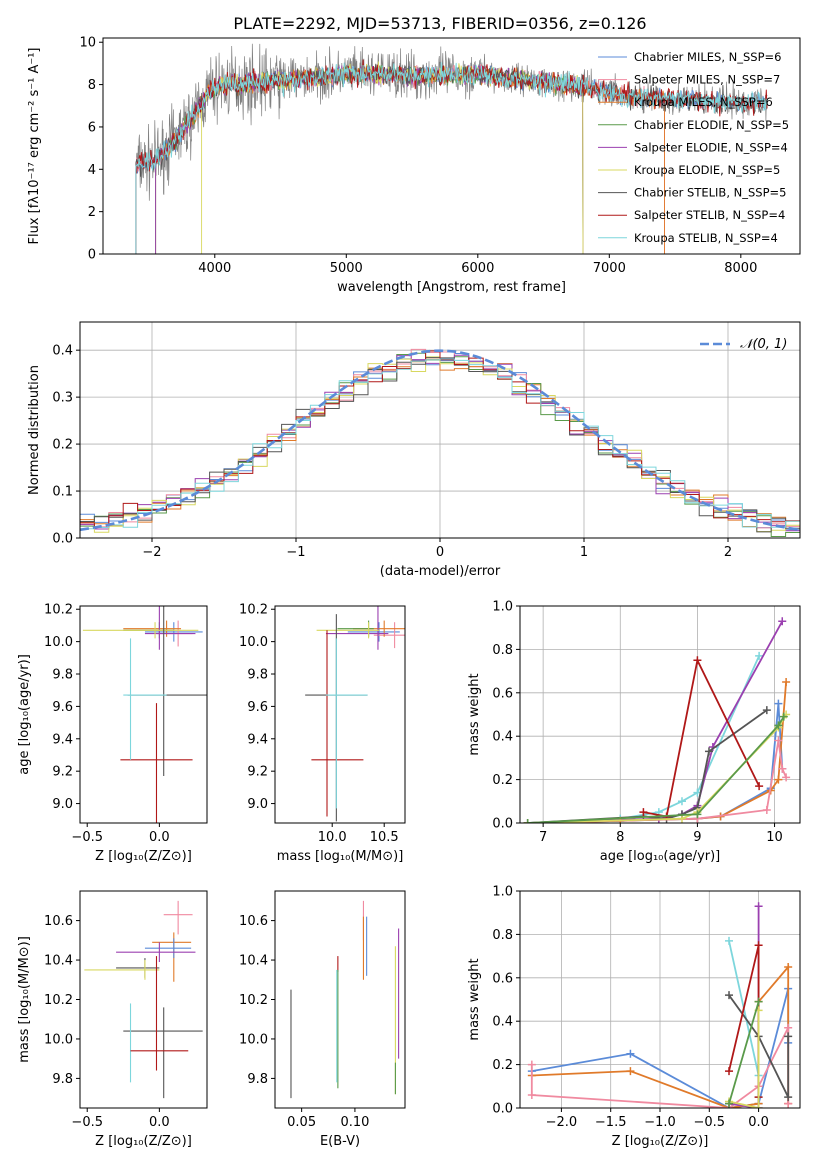 Image resolution: width=819 pixels, height=1170 pixels. What do you see at coordinates (301, 1122) in the screenshot?
I see `x-tick-label: 0.05` at bounding box center [301, 1122].